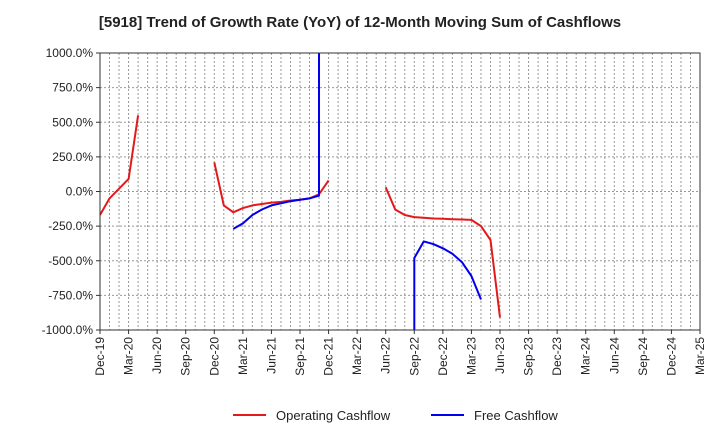 The height and width of the screenshot is (440, 720). Describe the element at coordinates (129, 356) in the screenshot. I see `x-tick-label: Mar-20` at that location.